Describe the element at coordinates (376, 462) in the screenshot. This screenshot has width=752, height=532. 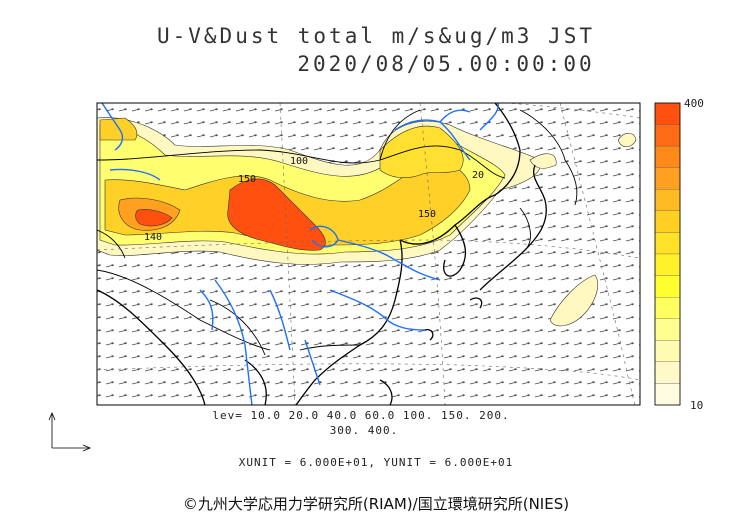
I see `vector-units: XUNIT = 6.000E+01, YUNIT = 6.000E+01` at that location.